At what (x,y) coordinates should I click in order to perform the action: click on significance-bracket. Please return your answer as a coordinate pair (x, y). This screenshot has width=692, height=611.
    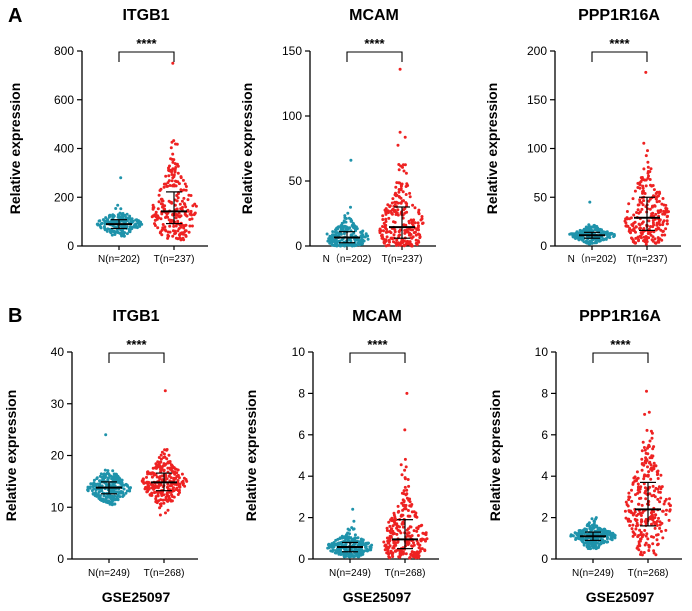
    Looking at the image, I should click on (374, 56).